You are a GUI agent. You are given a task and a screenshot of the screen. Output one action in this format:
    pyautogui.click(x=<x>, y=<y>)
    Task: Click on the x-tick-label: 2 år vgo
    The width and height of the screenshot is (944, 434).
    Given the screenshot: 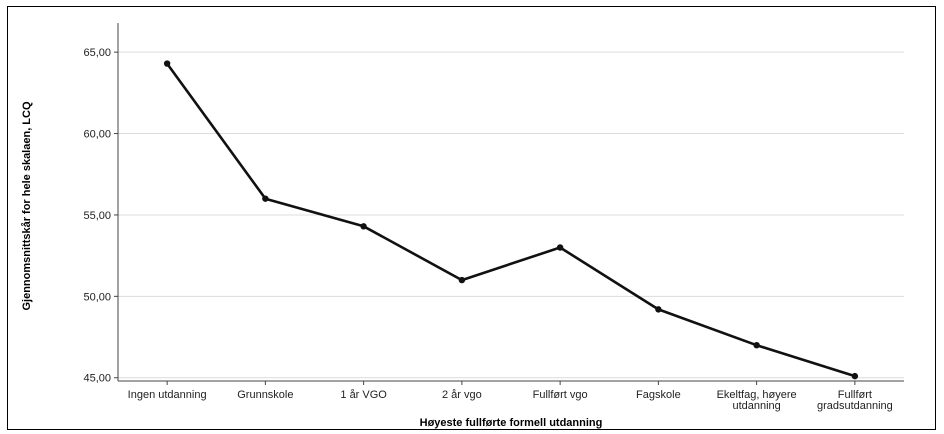 What is the action you would take?
    pyautogui.click(x=462, y=395)
    